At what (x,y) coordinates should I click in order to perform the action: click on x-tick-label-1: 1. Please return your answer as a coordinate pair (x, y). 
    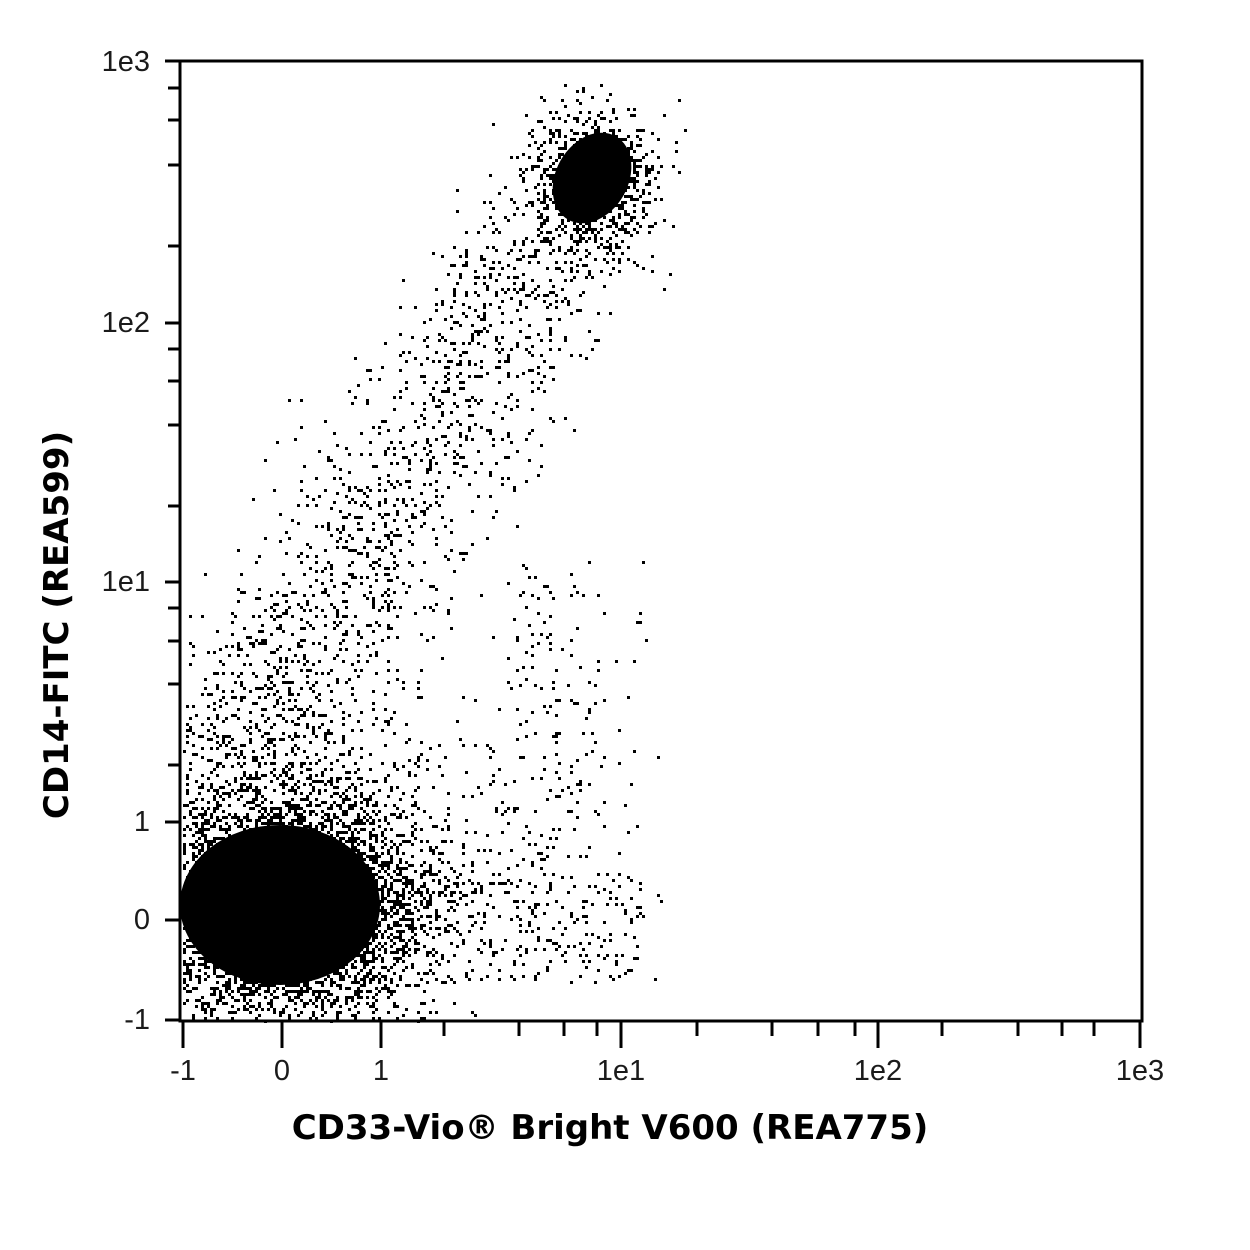
    Looking at the image, I should click on (381, 1071).